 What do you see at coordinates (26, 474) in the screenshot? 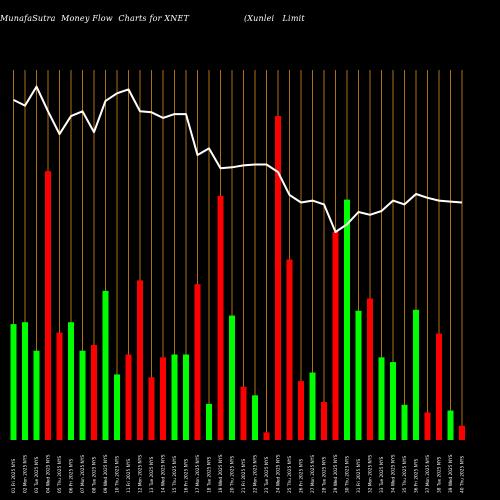
I see `x-tick-label: 02 Mon 2025 NYS` at bounding box center [26, 474].